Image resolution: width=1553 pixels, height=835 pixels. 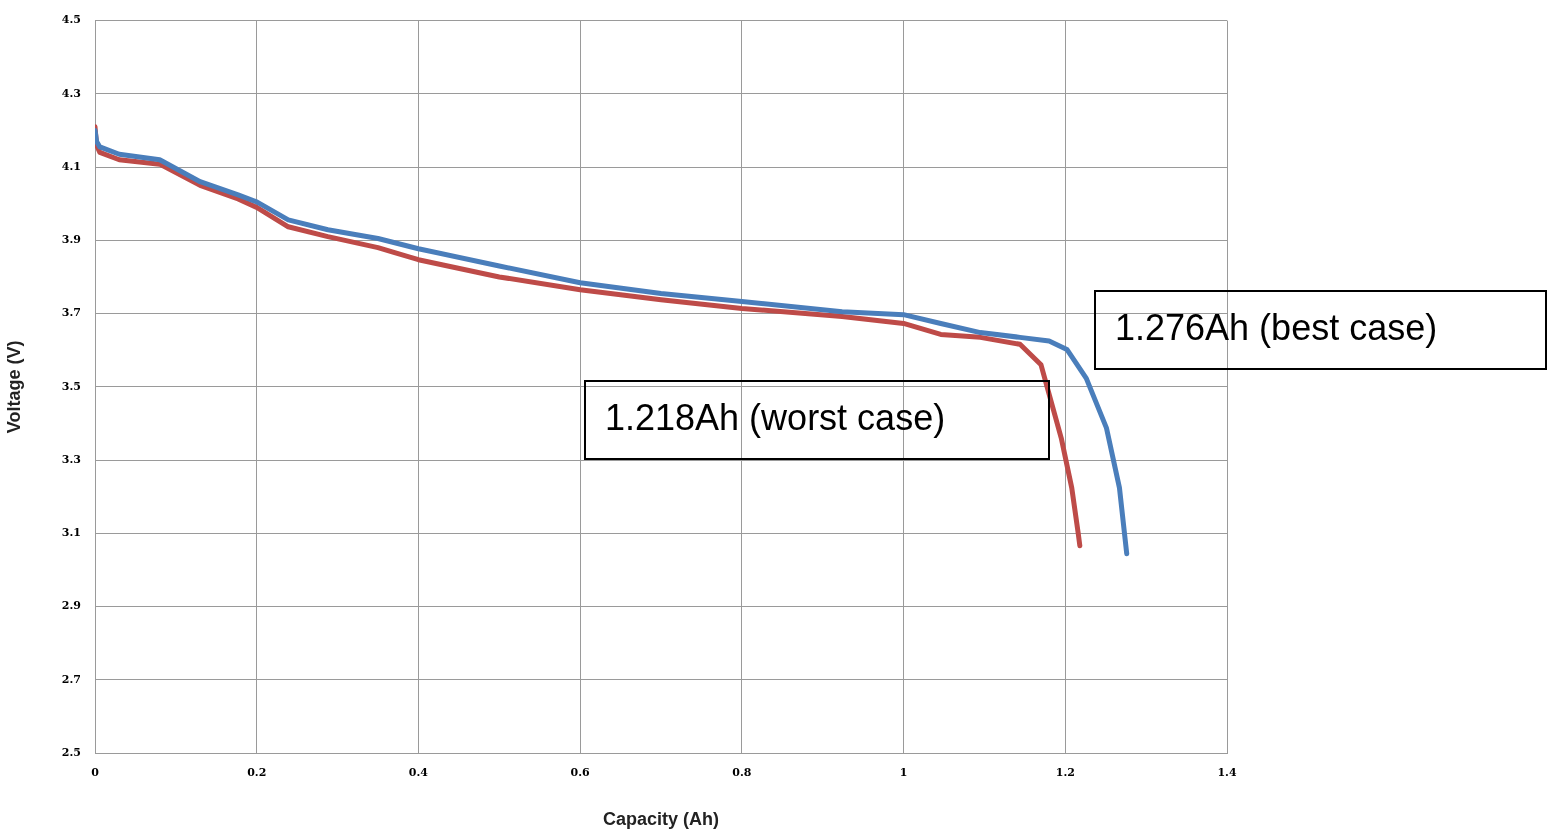 What do you see at coordinates (580, 773) in the screenshot?
I see `x-tick-label: 0.6` at bounding box center [580, 773].